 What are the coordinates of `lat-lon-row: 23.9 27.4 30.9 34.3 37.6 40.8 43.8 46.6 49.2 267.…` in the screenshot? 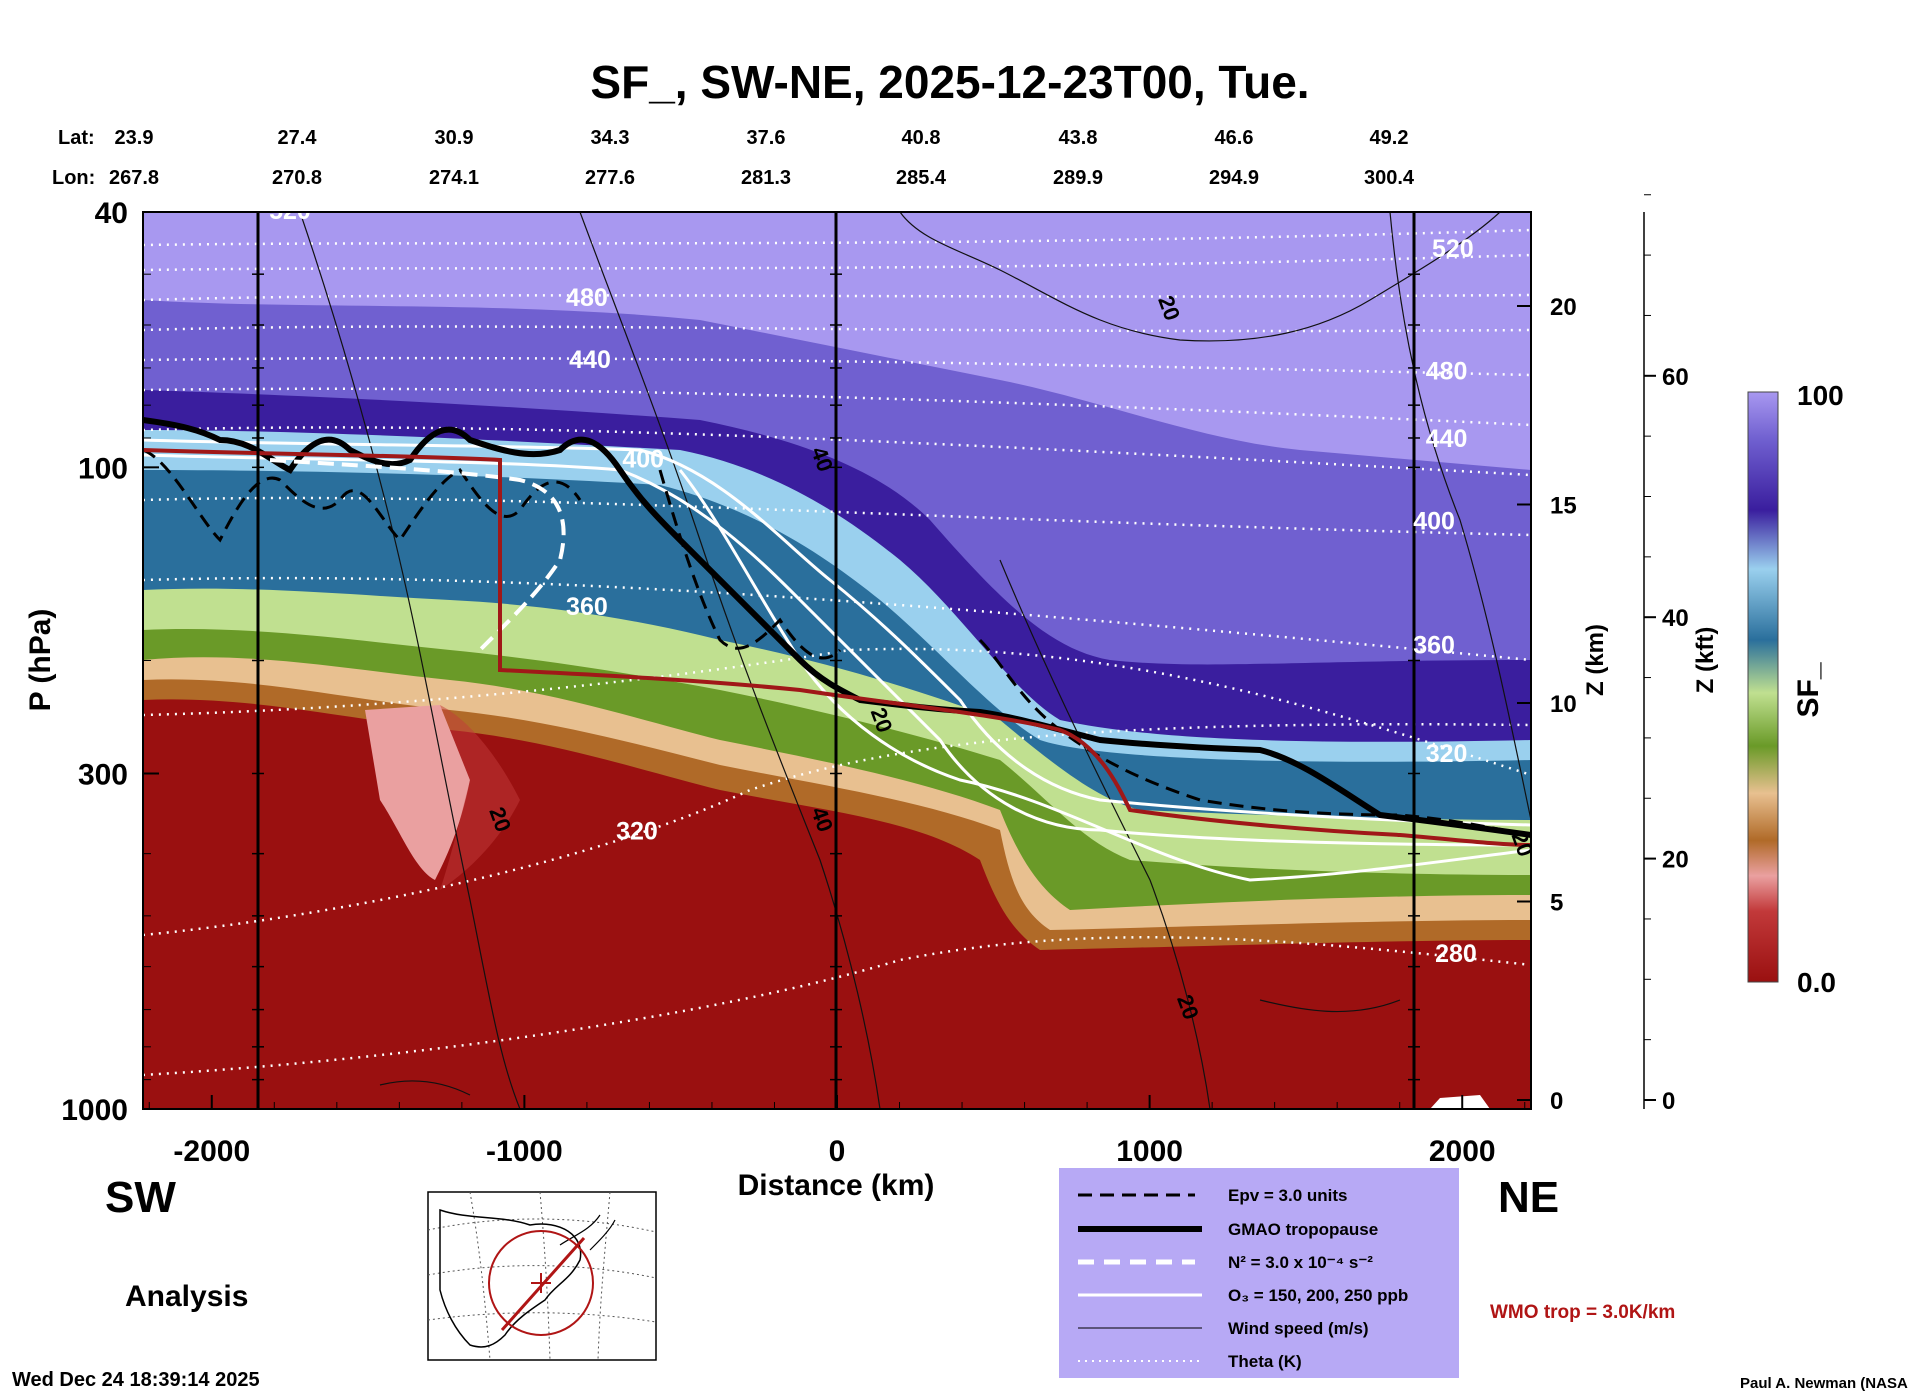 It's located at (762, 158).